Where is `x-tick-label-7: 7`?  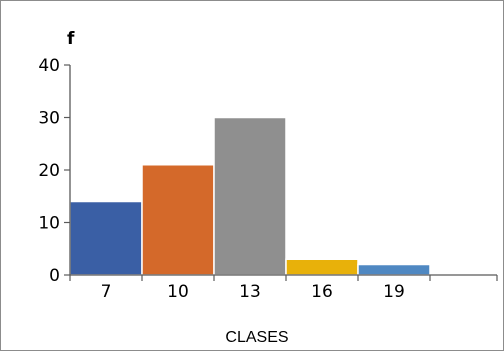
x-tick-label-7: 7 is located at coordinates (106, 292).